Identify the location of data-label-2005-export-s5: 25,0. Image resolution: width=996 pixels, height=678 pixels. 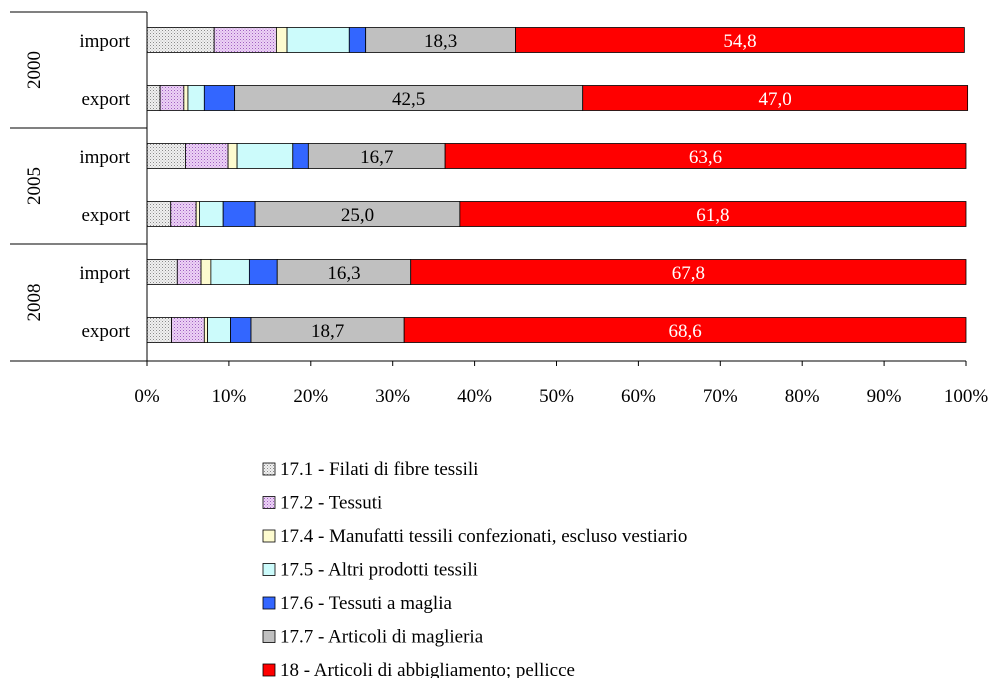
(357, 215).